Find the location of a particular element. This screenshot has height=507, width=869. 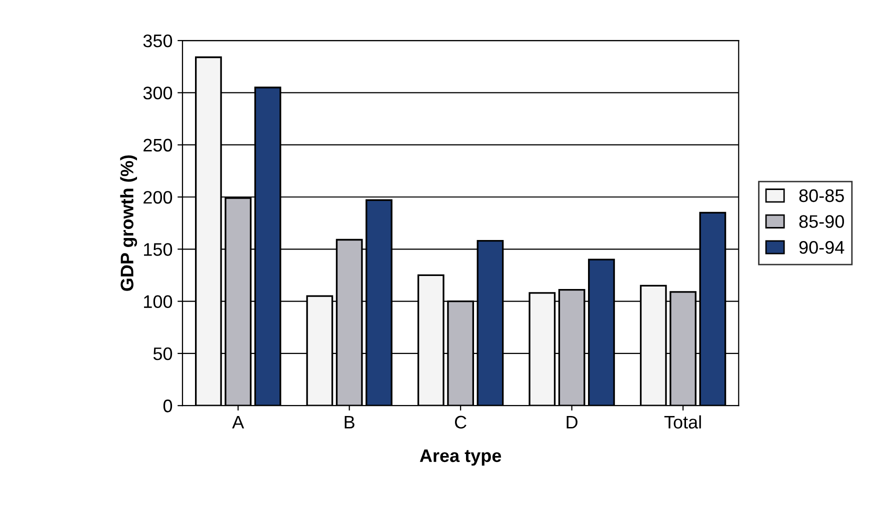

x-tick-label: C is located at coordinates (460, 422).